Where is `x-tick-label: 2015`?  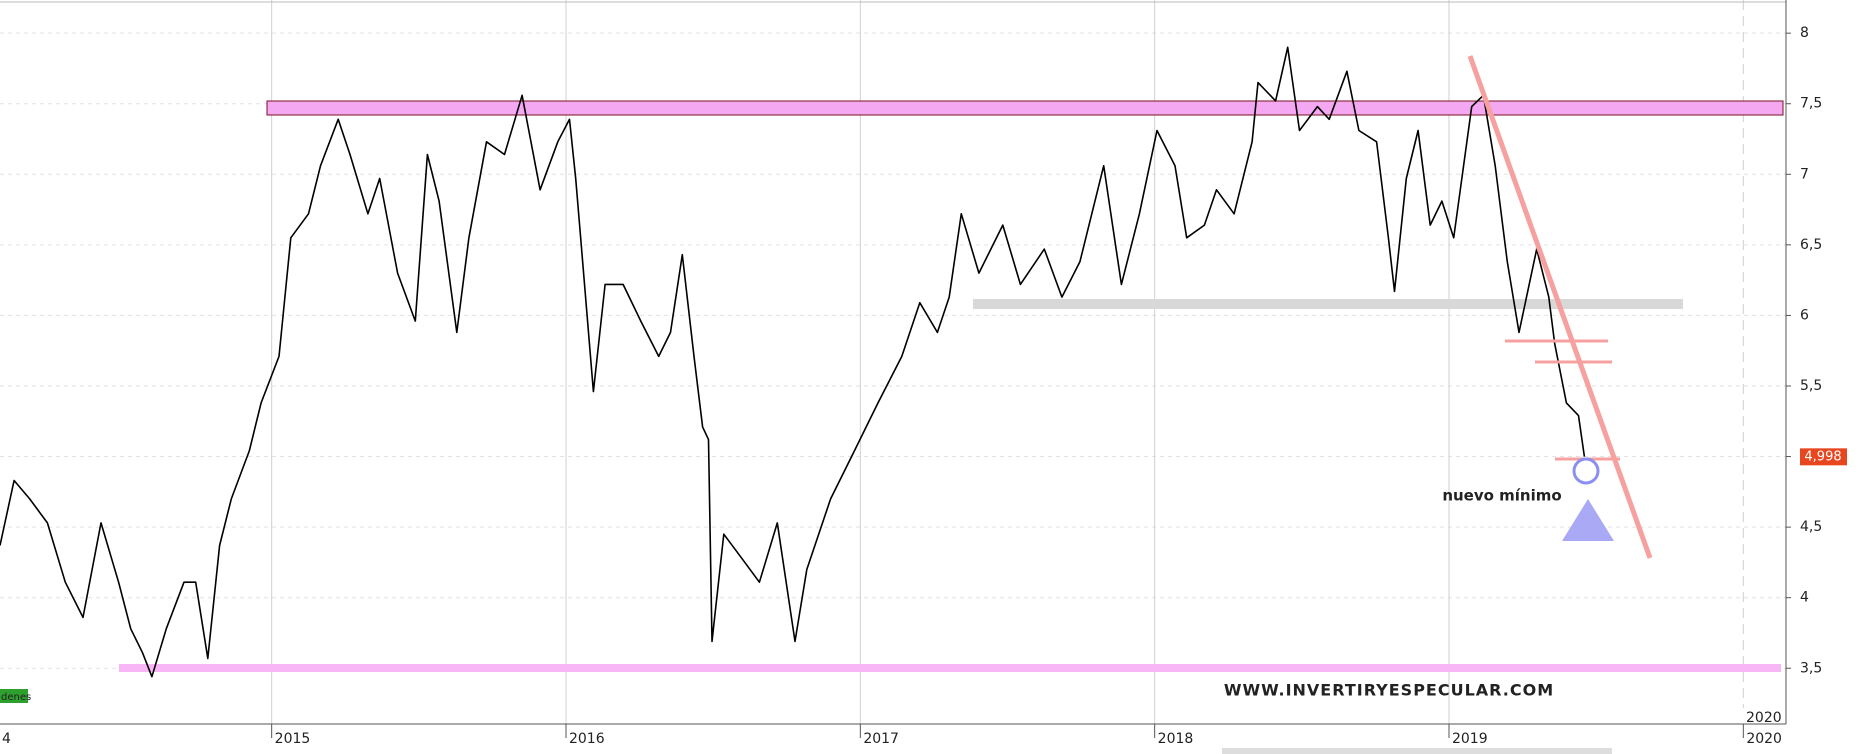 x-tick-label: 2015 is located at coordinates (293, 739).